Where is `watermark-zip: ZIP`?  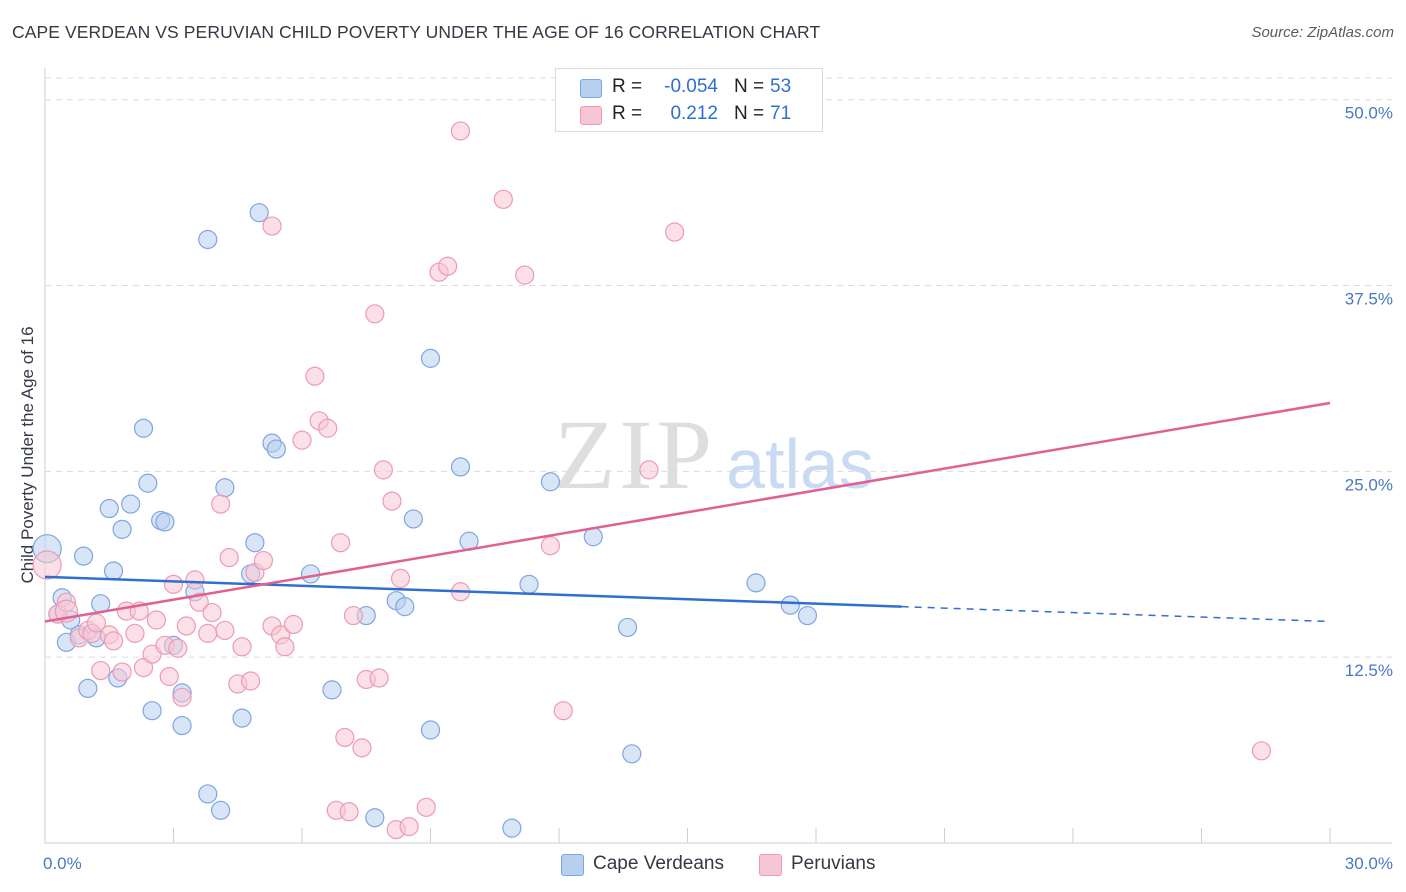 watermark-zip: ZIP is located at coordinates (635, 454).